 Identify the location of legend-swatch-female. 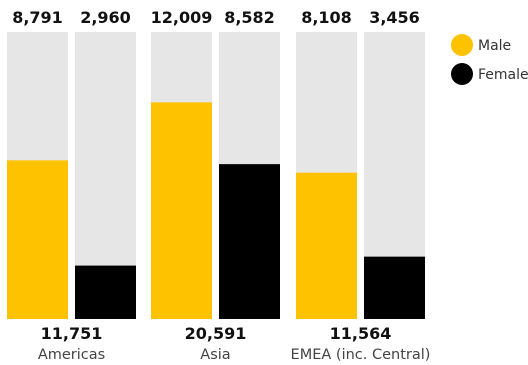
(462, 74).